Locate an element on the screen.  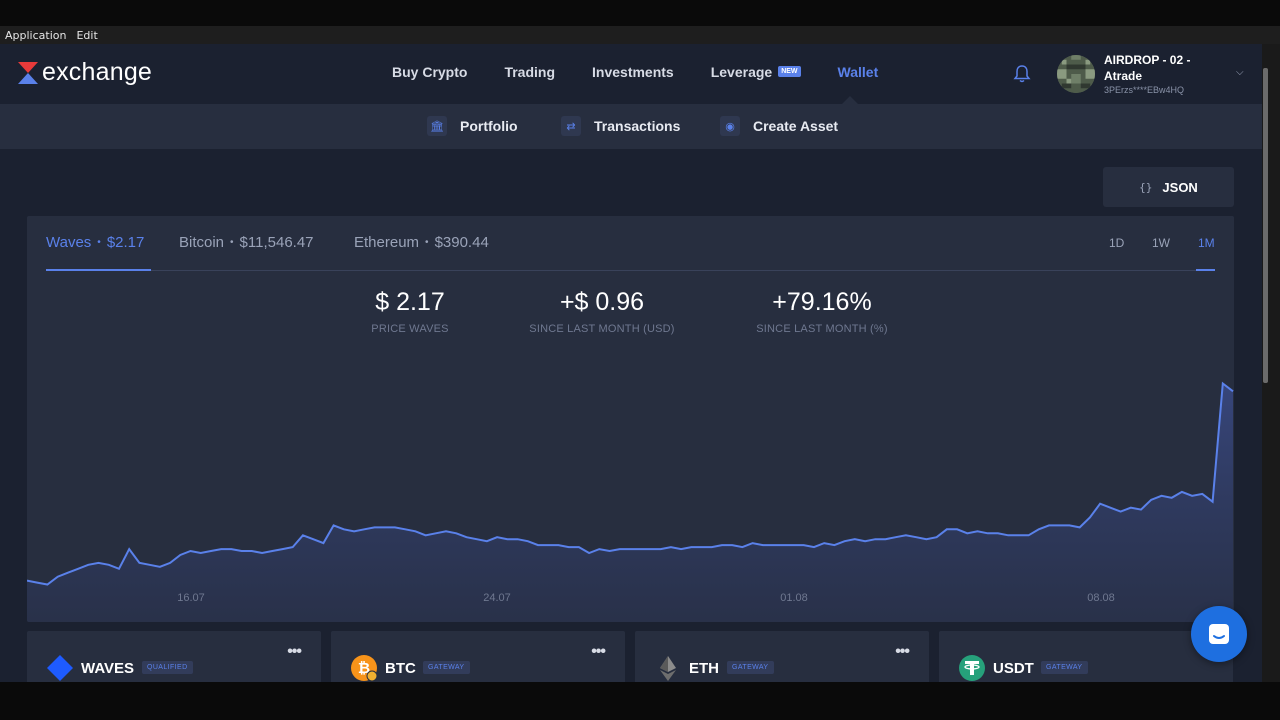
asset-ticker: WAVES is located at coordinates (108, 668).